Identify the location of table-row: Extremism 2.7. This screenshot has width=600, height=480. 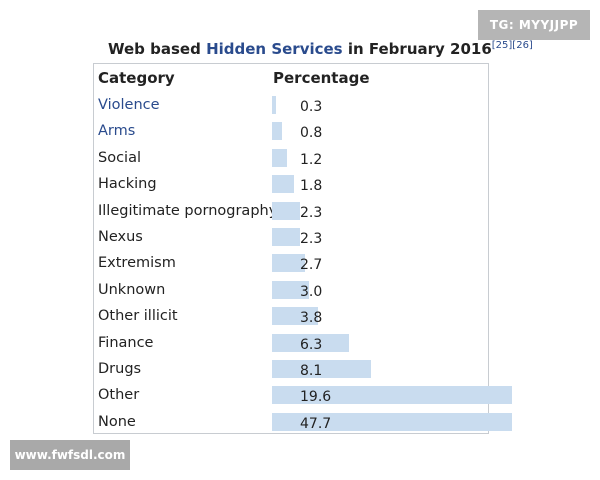
(308, 266).